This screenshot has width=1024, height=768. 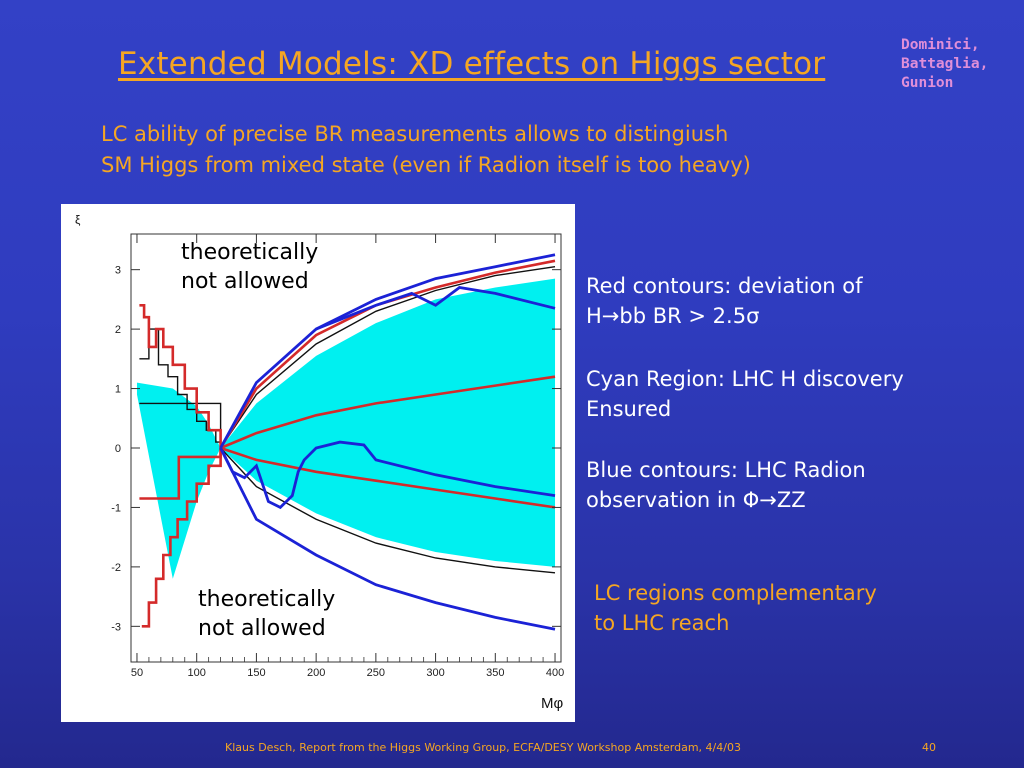 What do you see at coordinates (927, 83) in the screenshot?
I see `author-name: Gunion` at bounding box center [927, 83].